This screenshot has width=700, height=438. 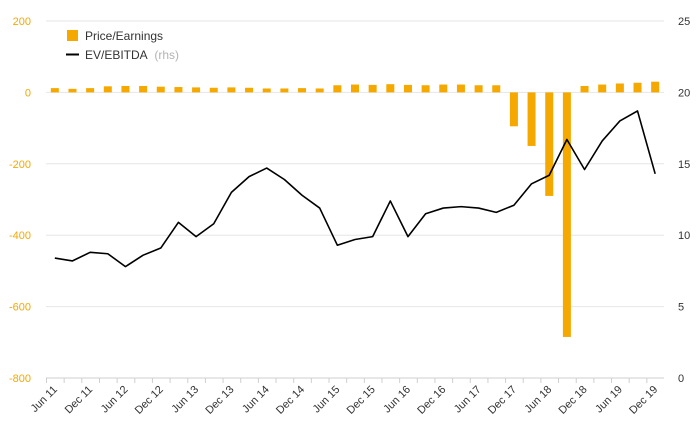 What do you see at coordinates (684, 22) in the screenshot?
I see `y-right-tick-label: 25` at bounding box center [684, 22].